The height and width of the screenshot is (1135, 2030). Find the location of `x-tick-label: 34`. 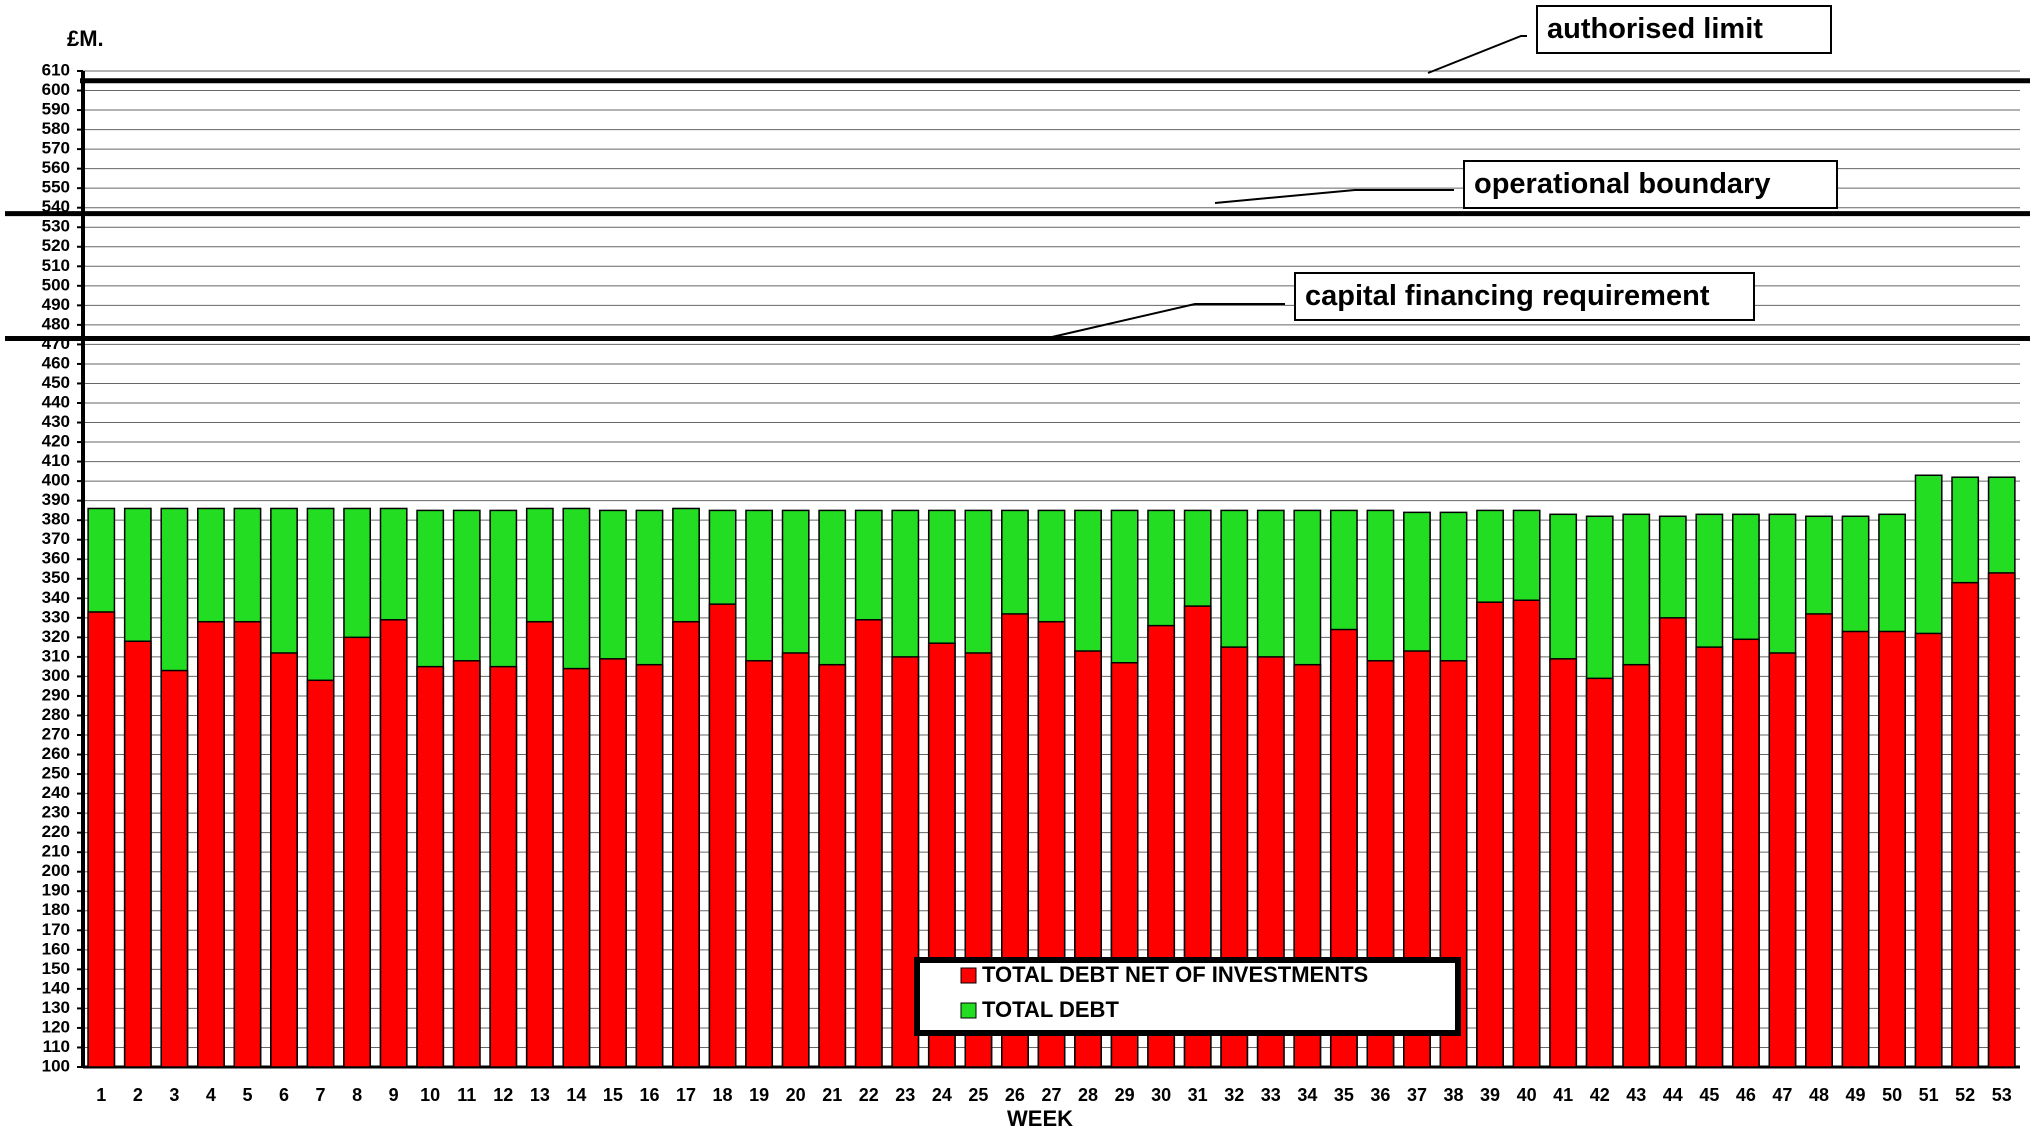

x-tick-label: 34 is located at coordinates (1307, 1095).